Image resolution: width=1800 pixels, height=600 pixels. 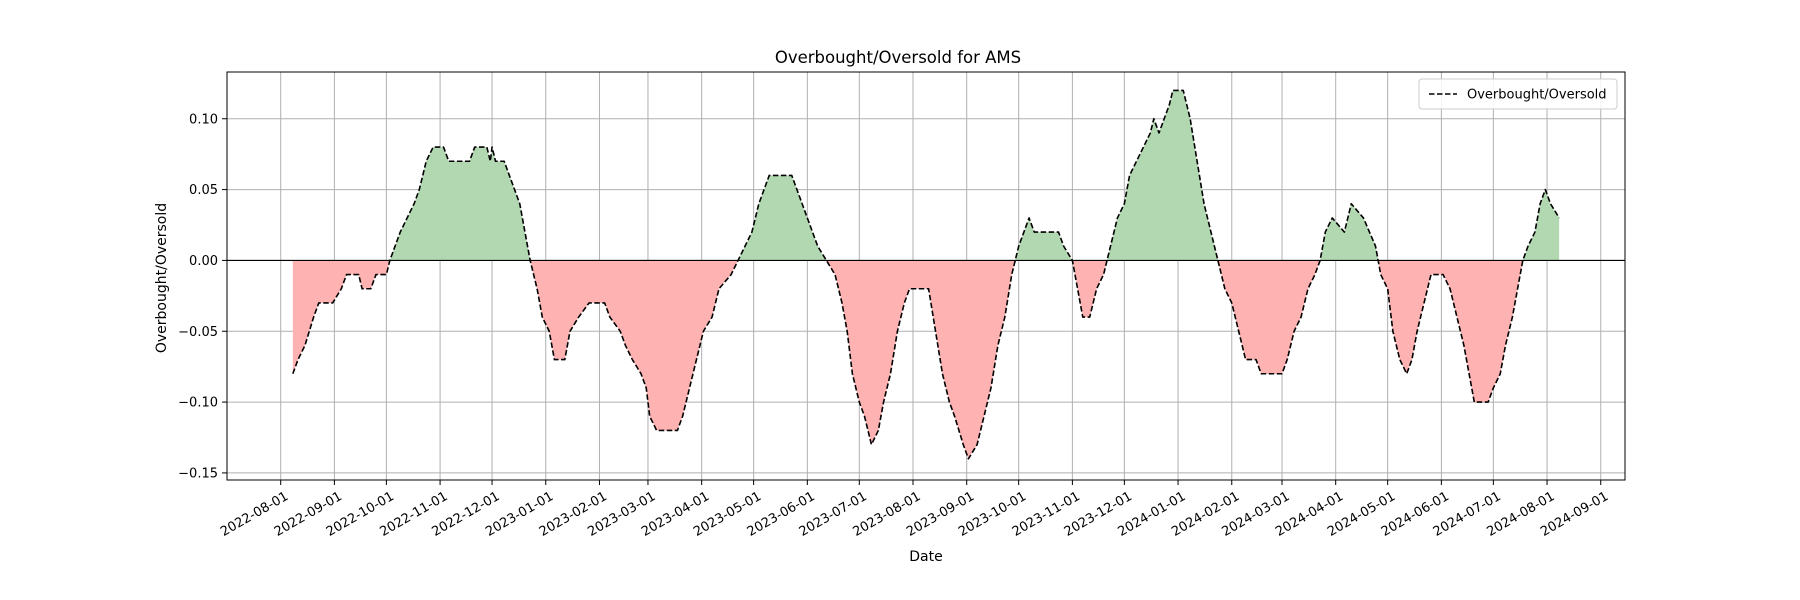 I want to click on legend: Overbought/Oversold, so click(x=1518, y=94).